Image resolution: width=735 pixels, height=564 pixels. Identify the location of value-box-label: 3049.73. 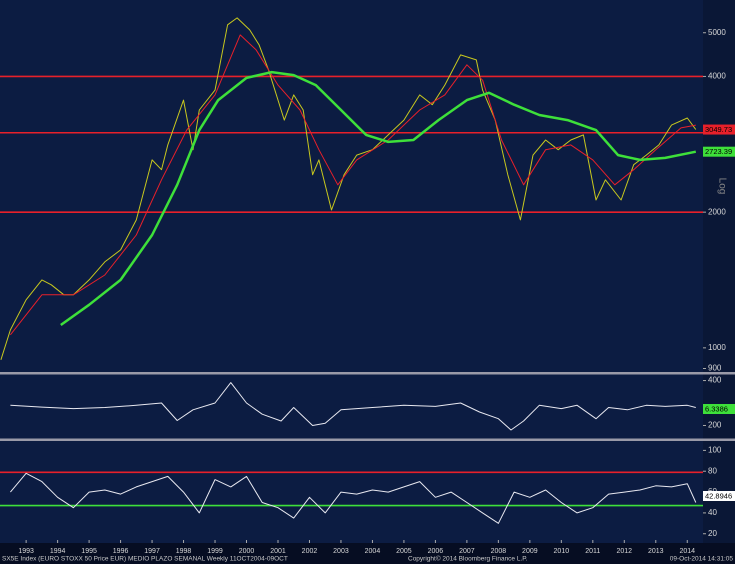
(718, 129).